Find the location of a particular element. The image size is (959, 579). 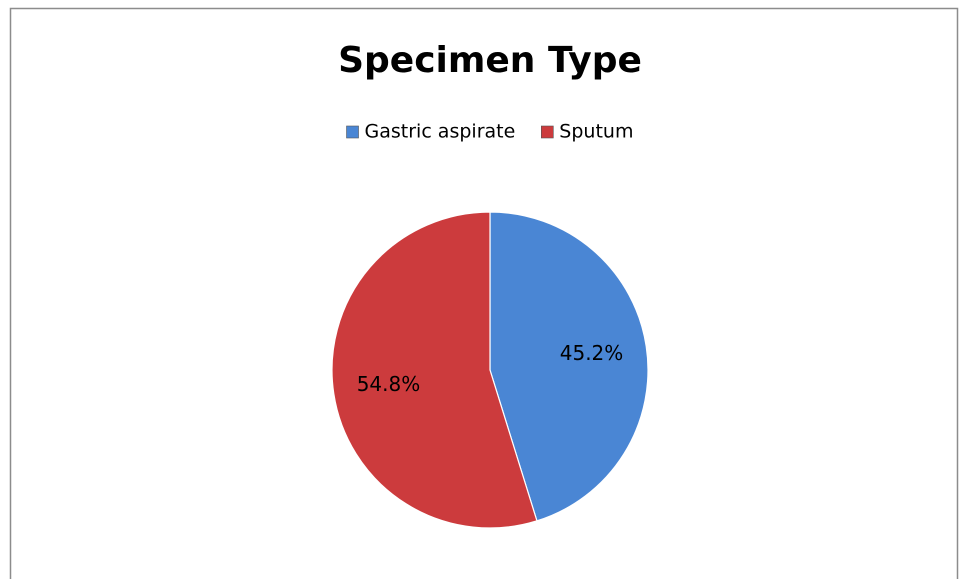

chart-title: Specimen Type is located at coordinates (490, 60).